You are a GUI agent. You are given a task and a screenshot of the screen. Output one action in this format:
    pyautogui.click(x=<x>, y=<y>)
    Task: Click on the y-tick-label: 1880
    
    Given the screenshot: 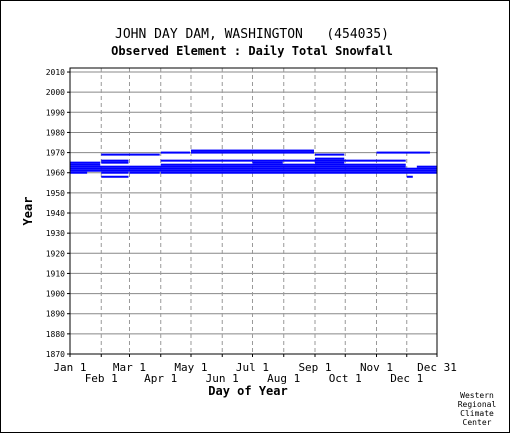 What is the action you would take?
    pyautogui.click(x=55, y=334)
    